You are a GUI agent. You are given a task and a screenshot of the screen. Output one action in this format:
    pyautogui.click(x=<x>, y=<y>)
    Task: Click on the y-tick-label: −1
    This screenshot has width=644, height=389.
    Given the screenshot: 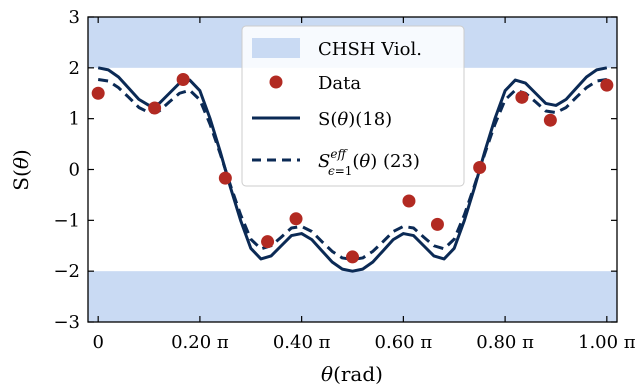 What is the action you would take?
    pyautogui.click(x=66, y=220)
    